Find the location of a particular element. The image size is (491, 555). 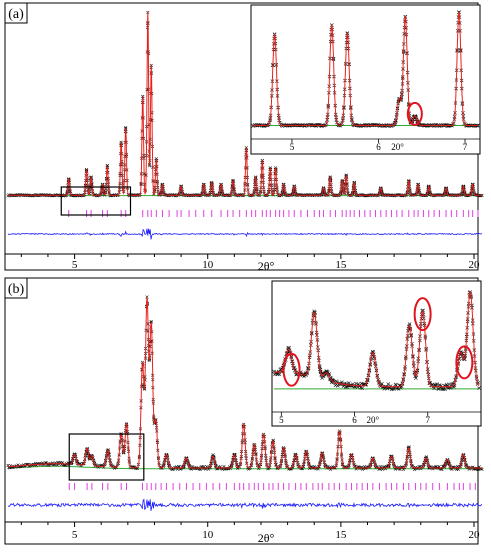

panel-label: (b) is located at coordinates (16, 289).